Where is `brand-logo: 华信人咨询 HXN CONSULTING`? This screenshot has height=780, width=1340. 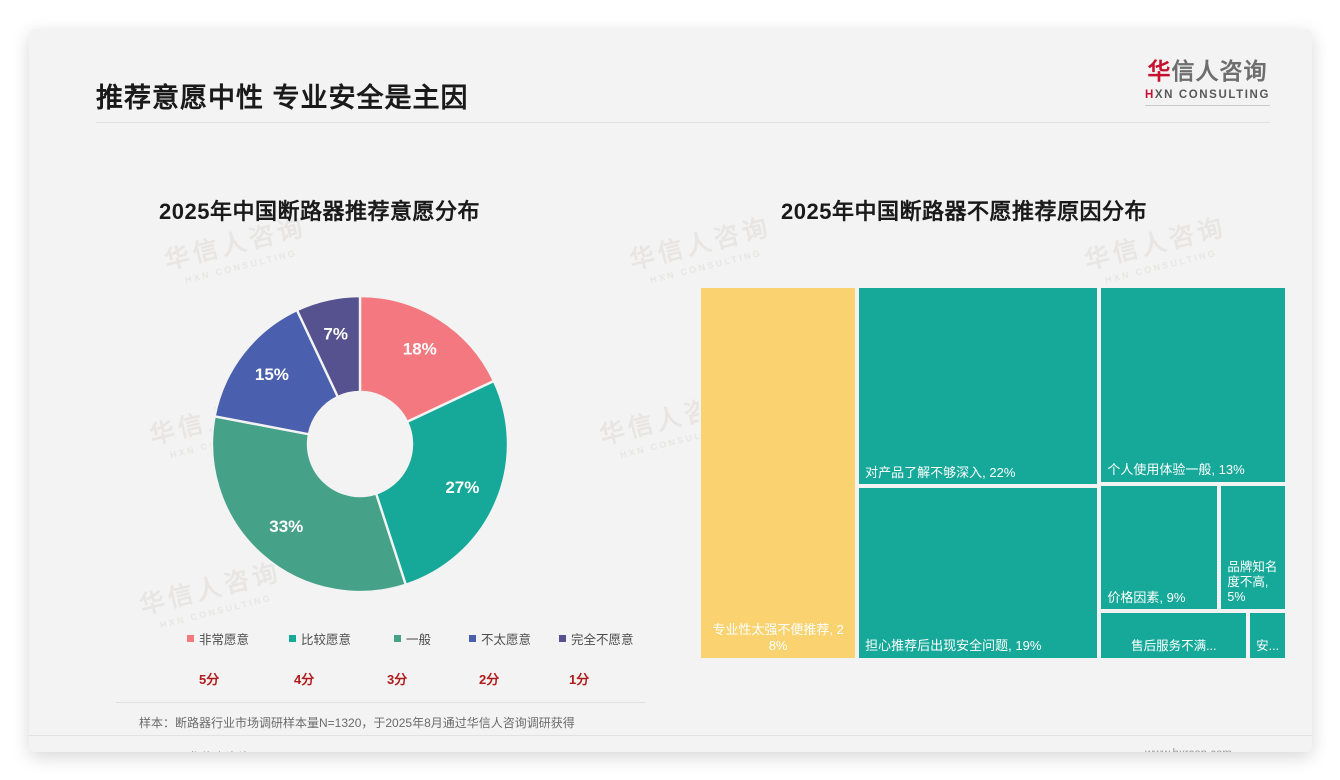 brand-logo: 华信人咨询 HXN CONSULTING is located at coordinates (1207, 79).